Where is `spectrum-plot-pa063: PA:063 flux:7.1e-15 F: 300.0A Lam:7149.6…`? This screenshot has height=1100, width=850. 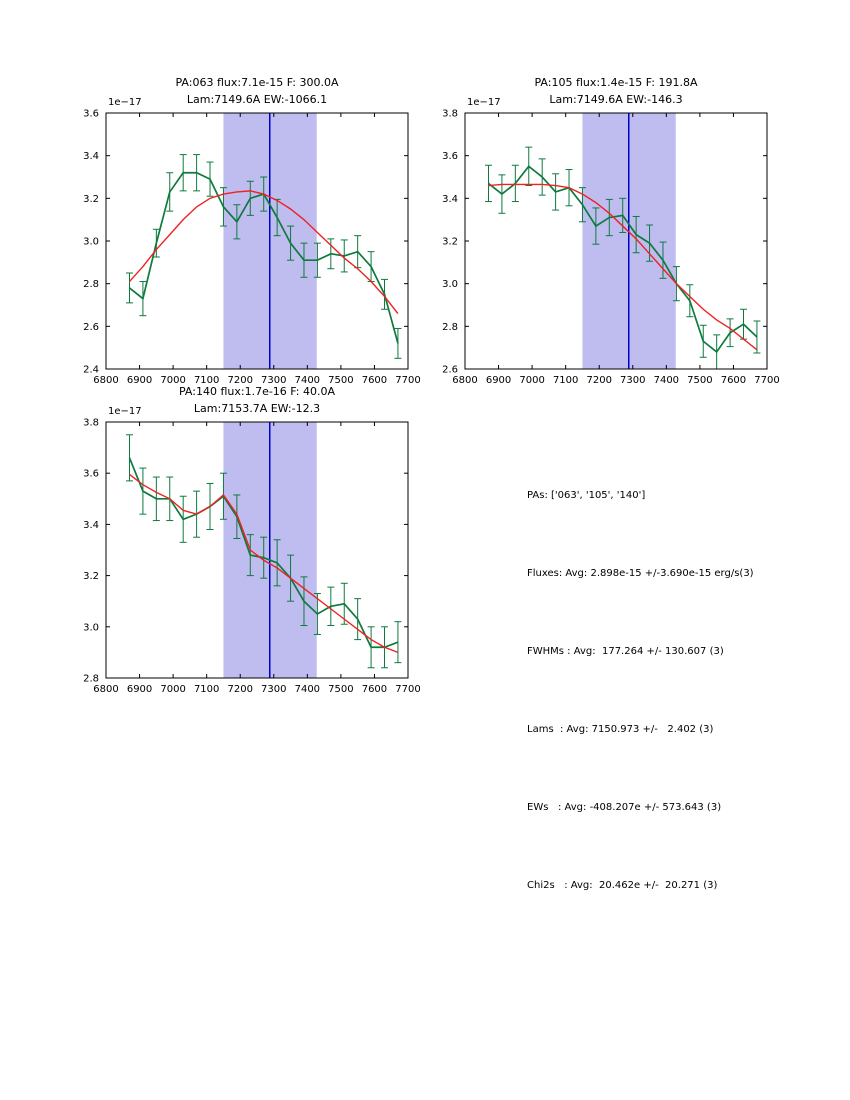
spectrum-plot-pa063: PA:063 flux:7.1e-15 F: 300.0A Lam:7149.6… is located at coordinates (241, 228).